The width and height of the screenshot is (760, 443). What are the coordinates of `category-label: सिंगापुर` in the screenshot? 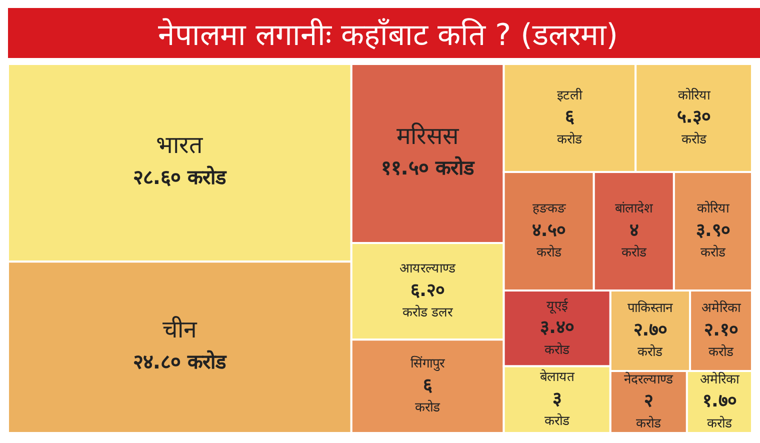 It's located at (428, 364).